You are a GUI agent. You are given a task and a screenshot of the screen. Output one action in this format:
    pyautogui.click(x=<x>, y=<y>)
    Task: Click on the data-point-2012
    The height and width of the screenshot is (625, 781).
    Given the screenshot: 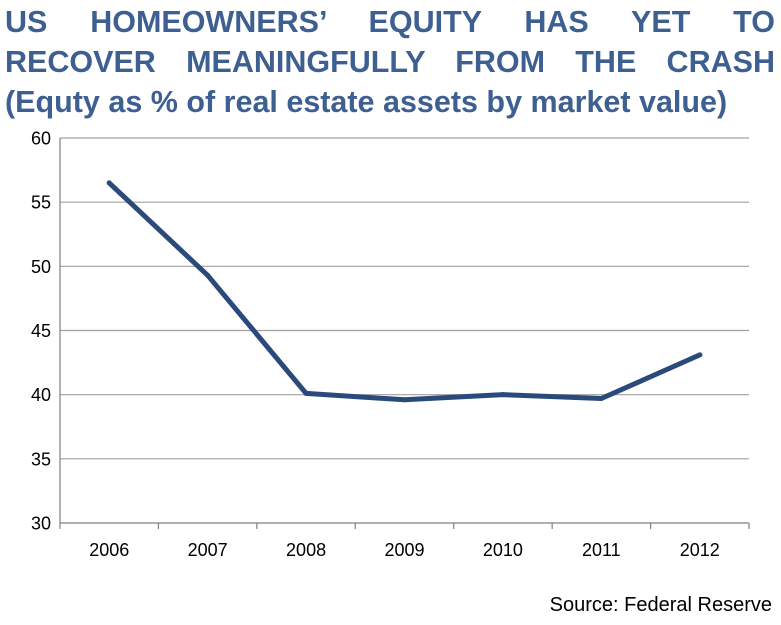 What is the action you would take?
    pyautogui.click(x=700, y=355)
    